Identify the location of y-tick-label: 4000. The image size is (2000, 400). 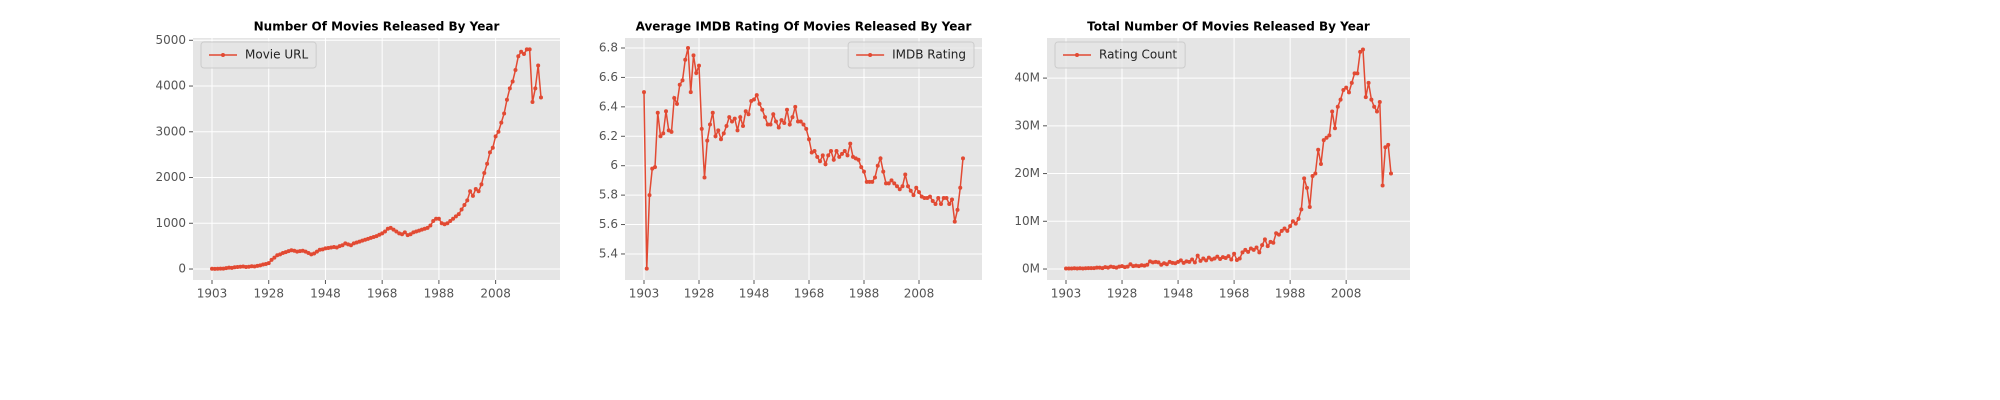
(170, 86).